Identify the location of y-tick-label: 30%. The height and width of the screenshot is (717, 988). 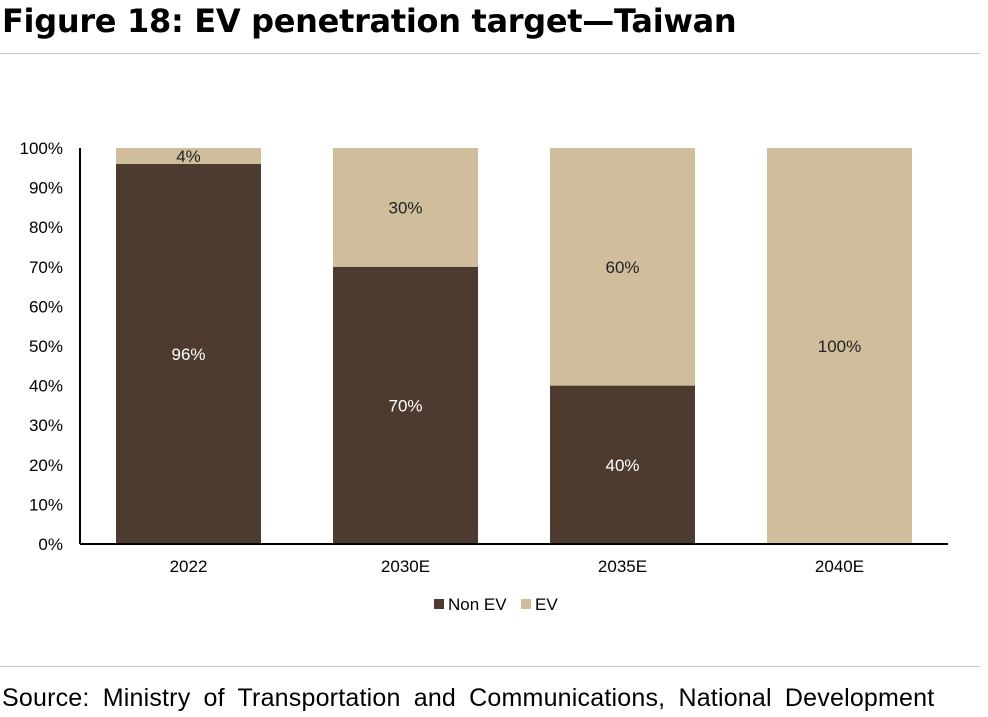
(46, 425).